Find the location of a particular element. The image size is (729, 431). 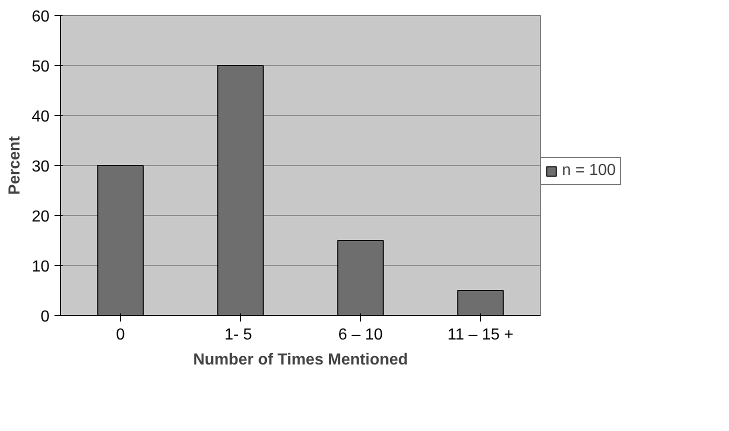

y-tick-label: 30 is located at coordinates (41, 167).